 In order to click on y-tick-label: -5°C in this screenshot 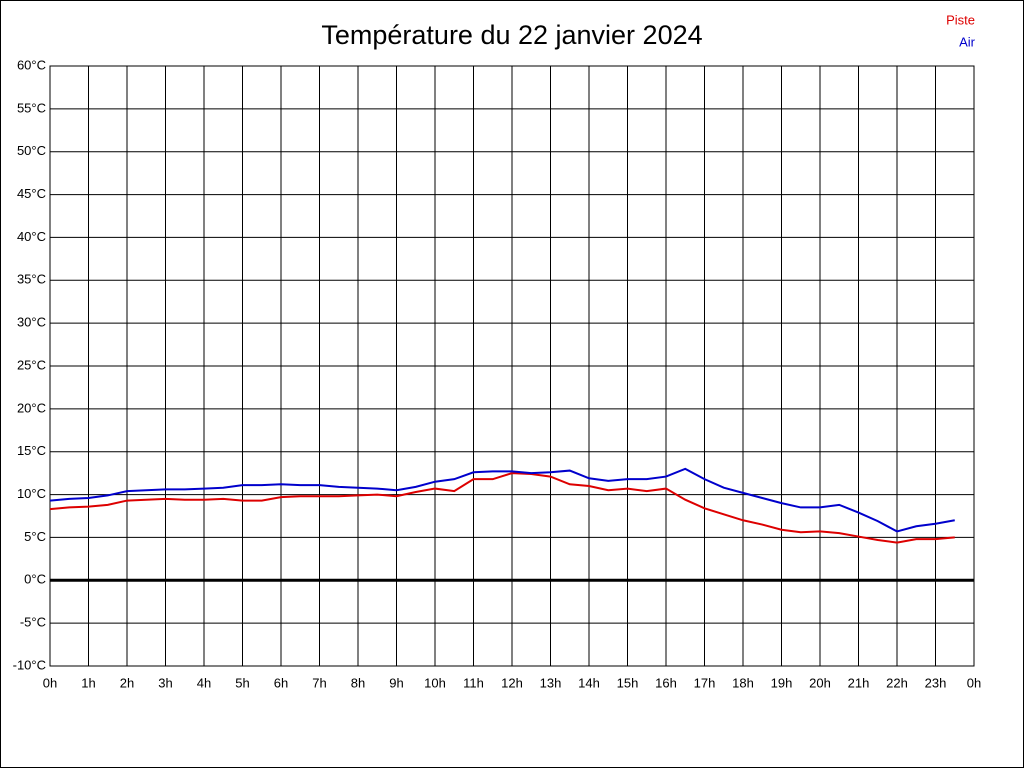, I will do `click(33, 622)`.